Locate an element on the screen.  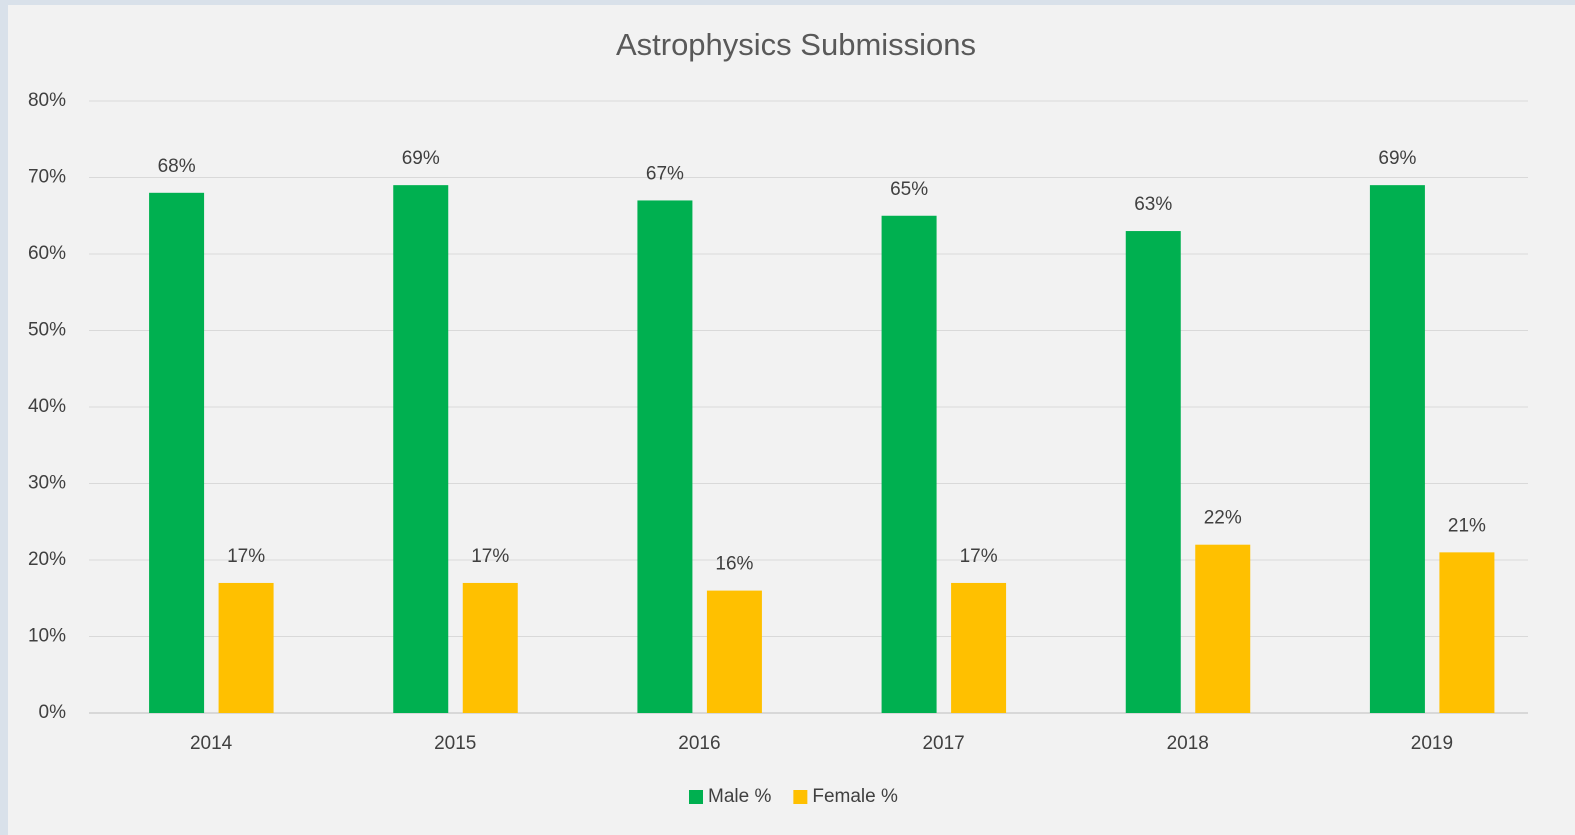
y-tick-label: 30% is located at coordinates (47, 483).